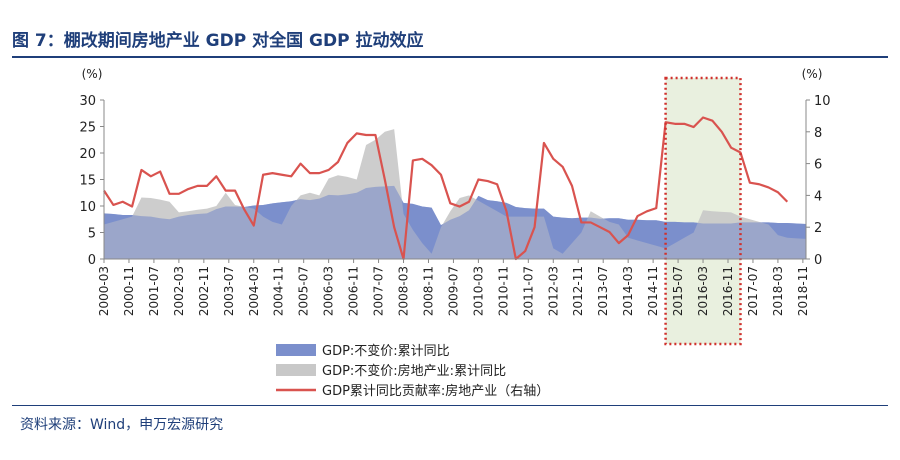 This screenshot has width=900, height=460. Describe the element at coordinates (818, 133) in the screenshot. I see `right-tick-label: 8` at that location.